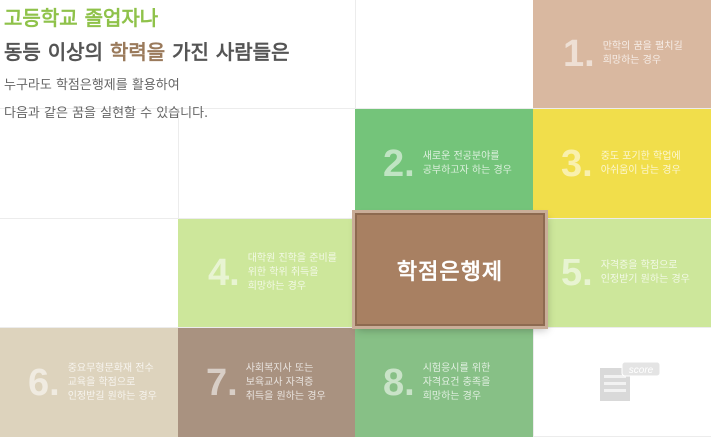  What do you see at coordinates (577, 273) in the screenshot?
I see `case-number: 5.` at bounding box center [577, 273].